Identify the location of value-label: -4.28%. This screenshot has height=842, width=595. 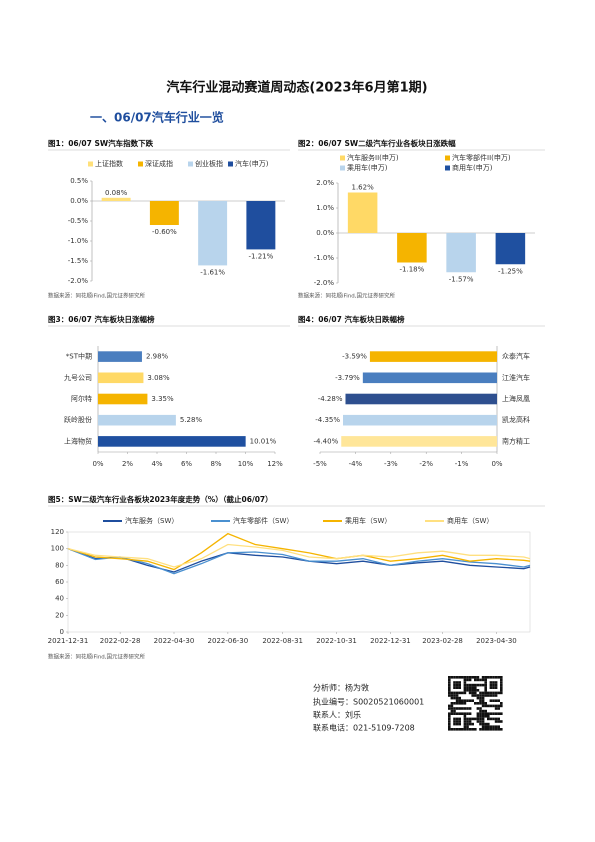
(330, 399).